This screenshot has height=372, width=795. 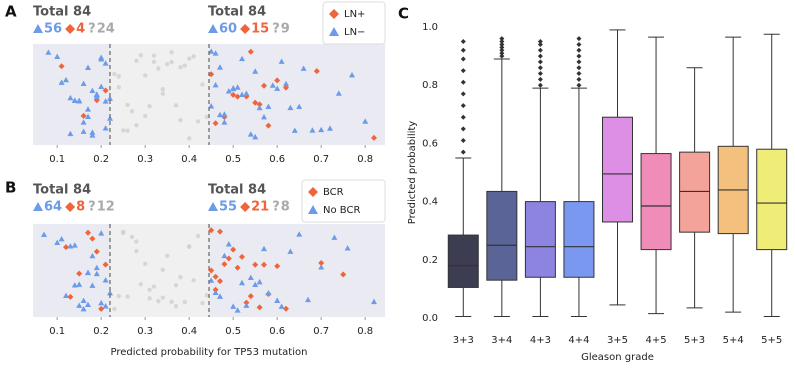 I want to click on count: 8, so click(x=80, y=207).